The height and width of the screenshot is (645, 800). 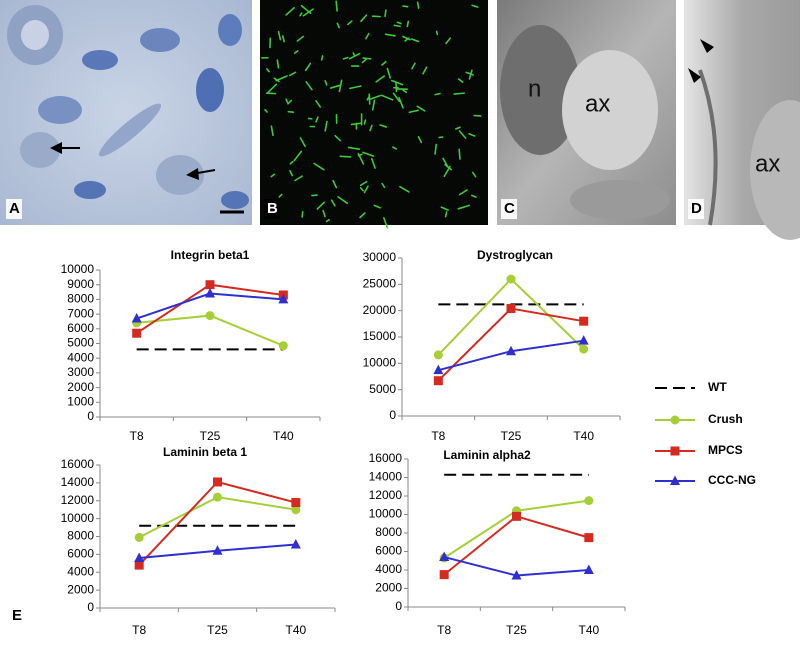 What do you see at coordinates (380, 336) in the screenshot?
I see `y-tick-label: 15000` at bounding box center [380, 336].